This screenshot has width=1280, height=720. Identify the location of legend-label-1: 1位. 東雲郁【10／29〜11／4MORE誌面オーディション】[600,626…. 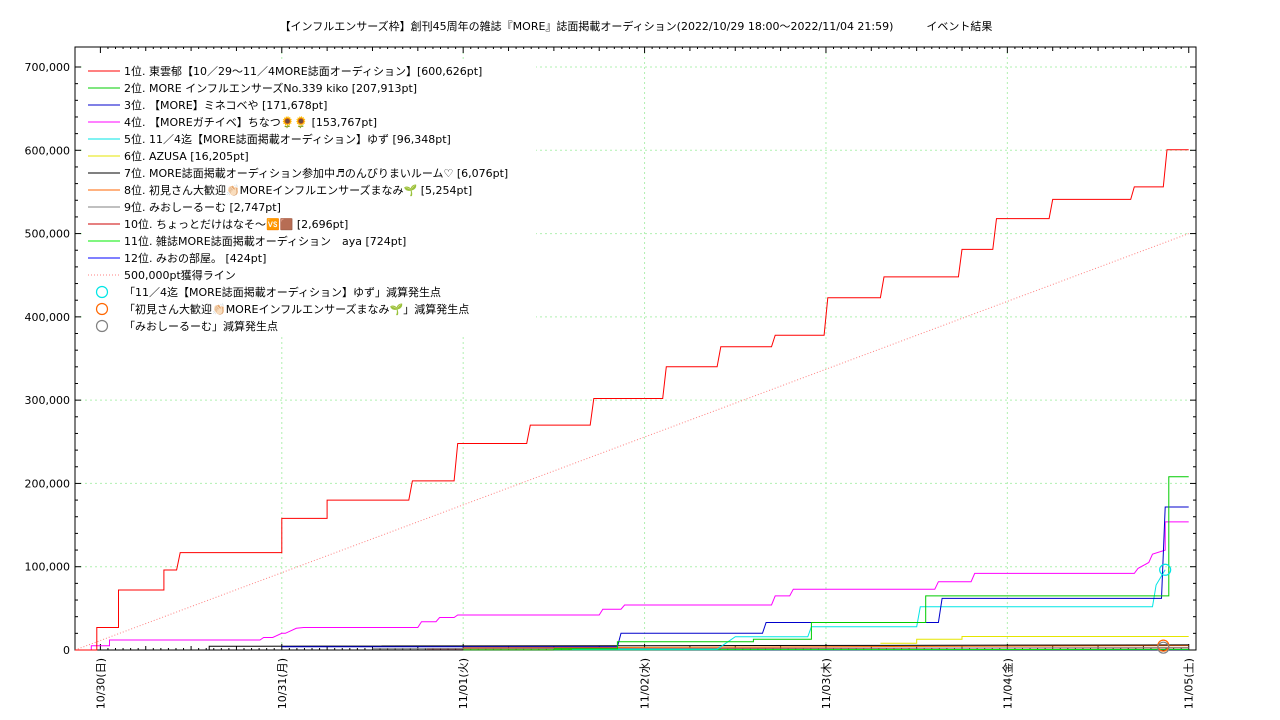
(303, 71).